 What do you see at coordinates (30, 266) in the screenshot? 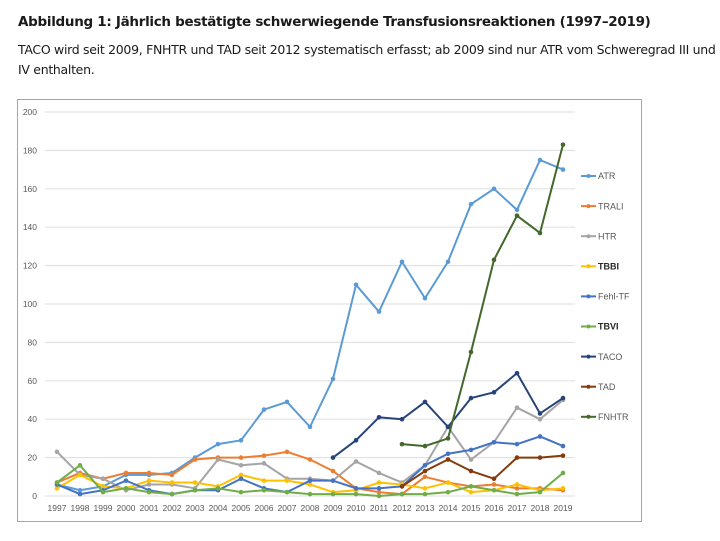
I see `y-tick-label: 120` at bounding box center [30, 266].